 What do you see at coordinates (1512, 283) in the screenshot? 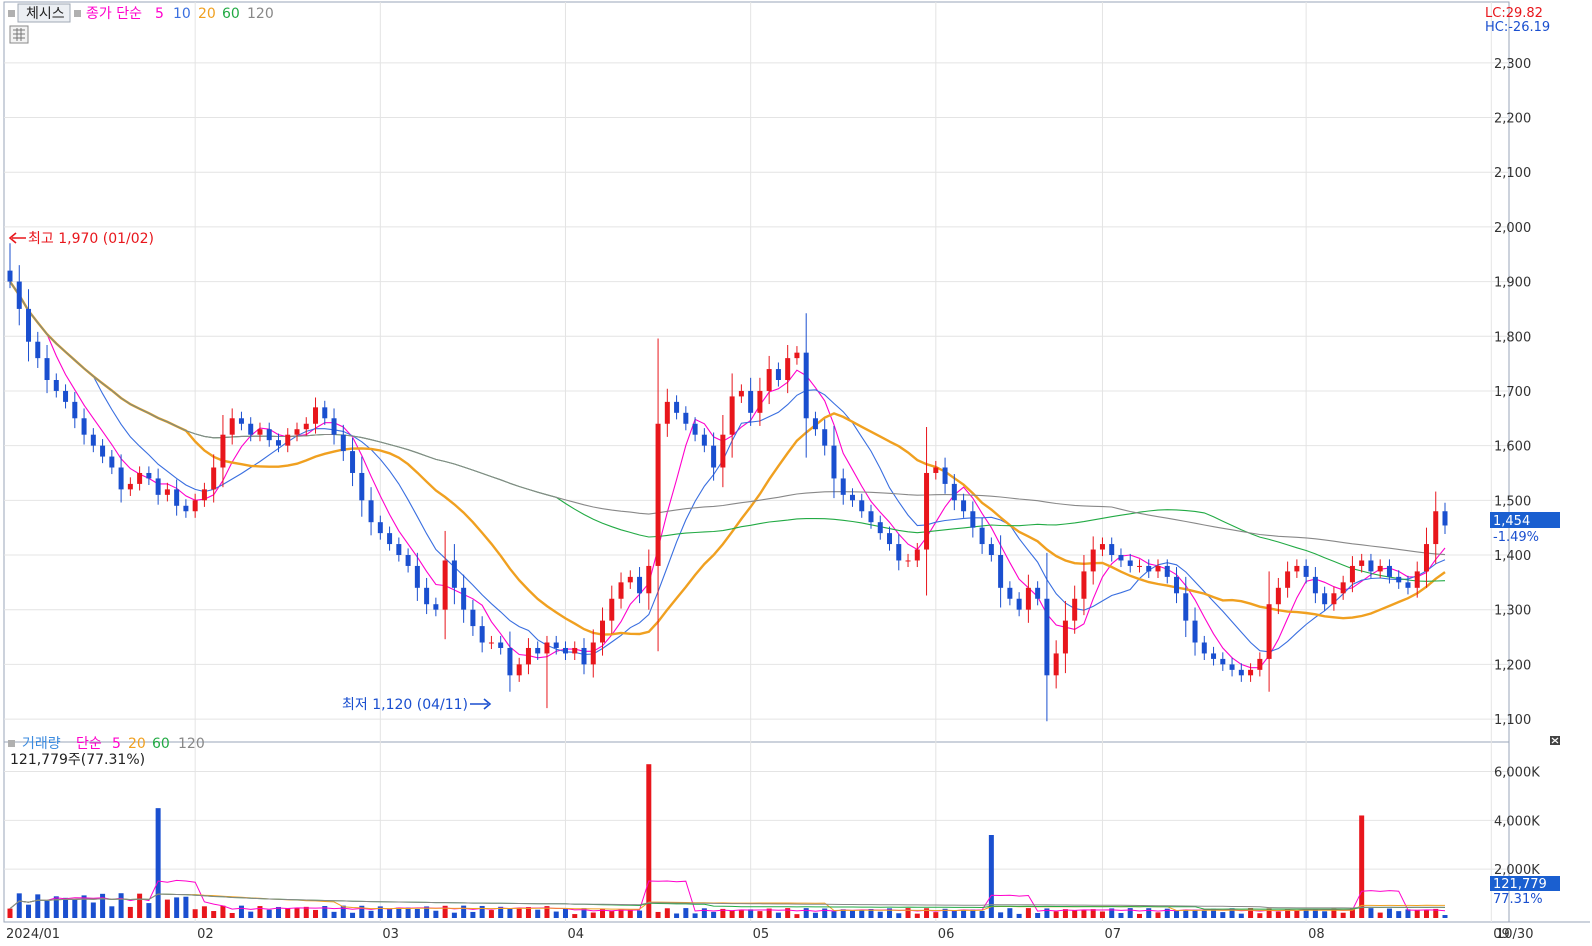
I see `price-tick-label: 1,900` at bounding box center [1512, 283].